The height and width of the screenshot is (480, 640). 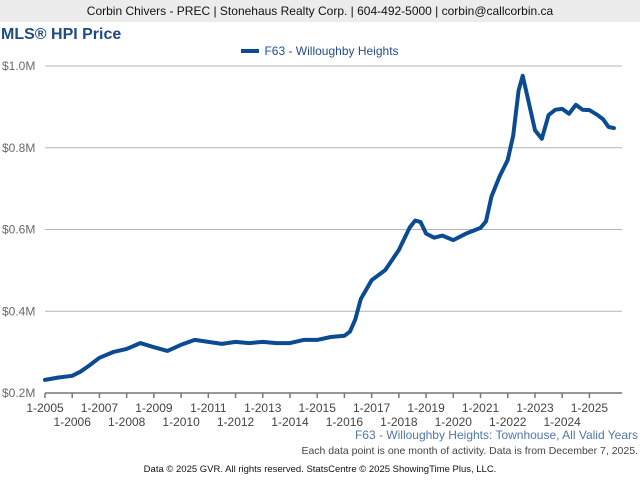 What do you see at coordinates (181, 422) in the screenshot?
I see `x-tick-label: 1-2010` at bounding box center [181, 422].